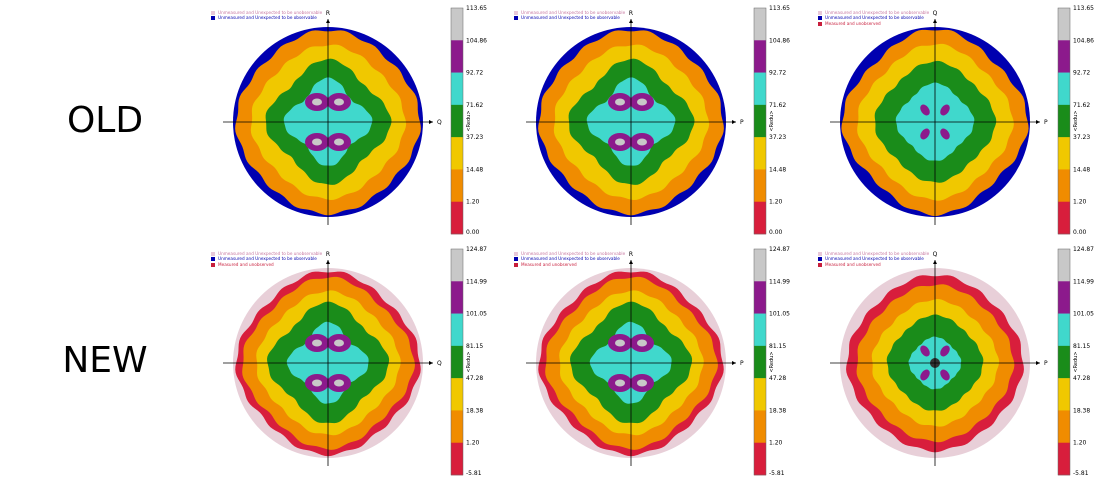 This screenshot has height=484, width=1106. Describe the element at coordinates (1081, 169) in the screenshot. I see `colorbar-tick-label: 14.48` at that location.